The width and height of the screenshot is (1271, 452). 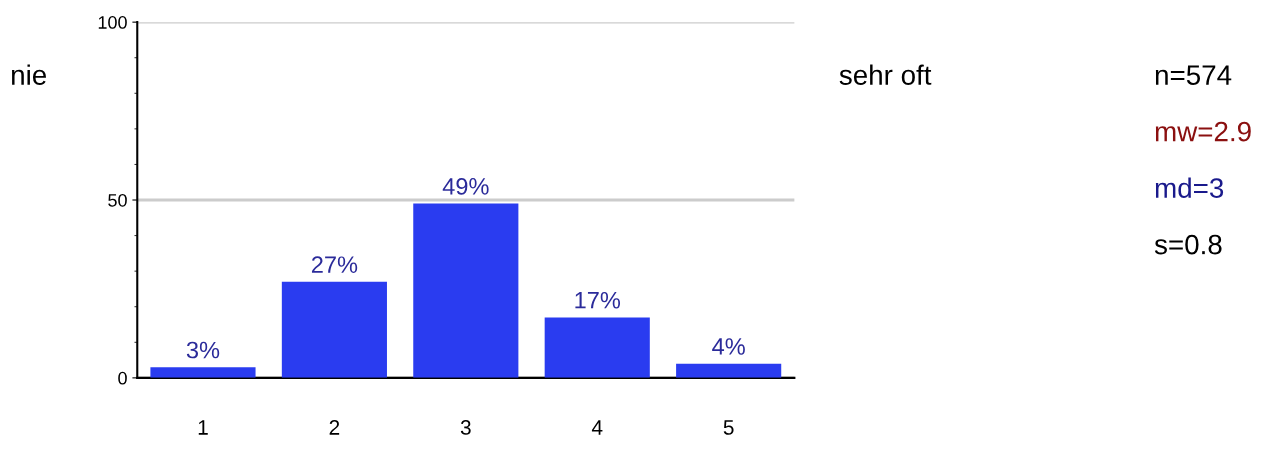 What do you see at coordinates (598, 300) in the screenshot?
I see `data-label: 17%` at bounding box center [598, 300].